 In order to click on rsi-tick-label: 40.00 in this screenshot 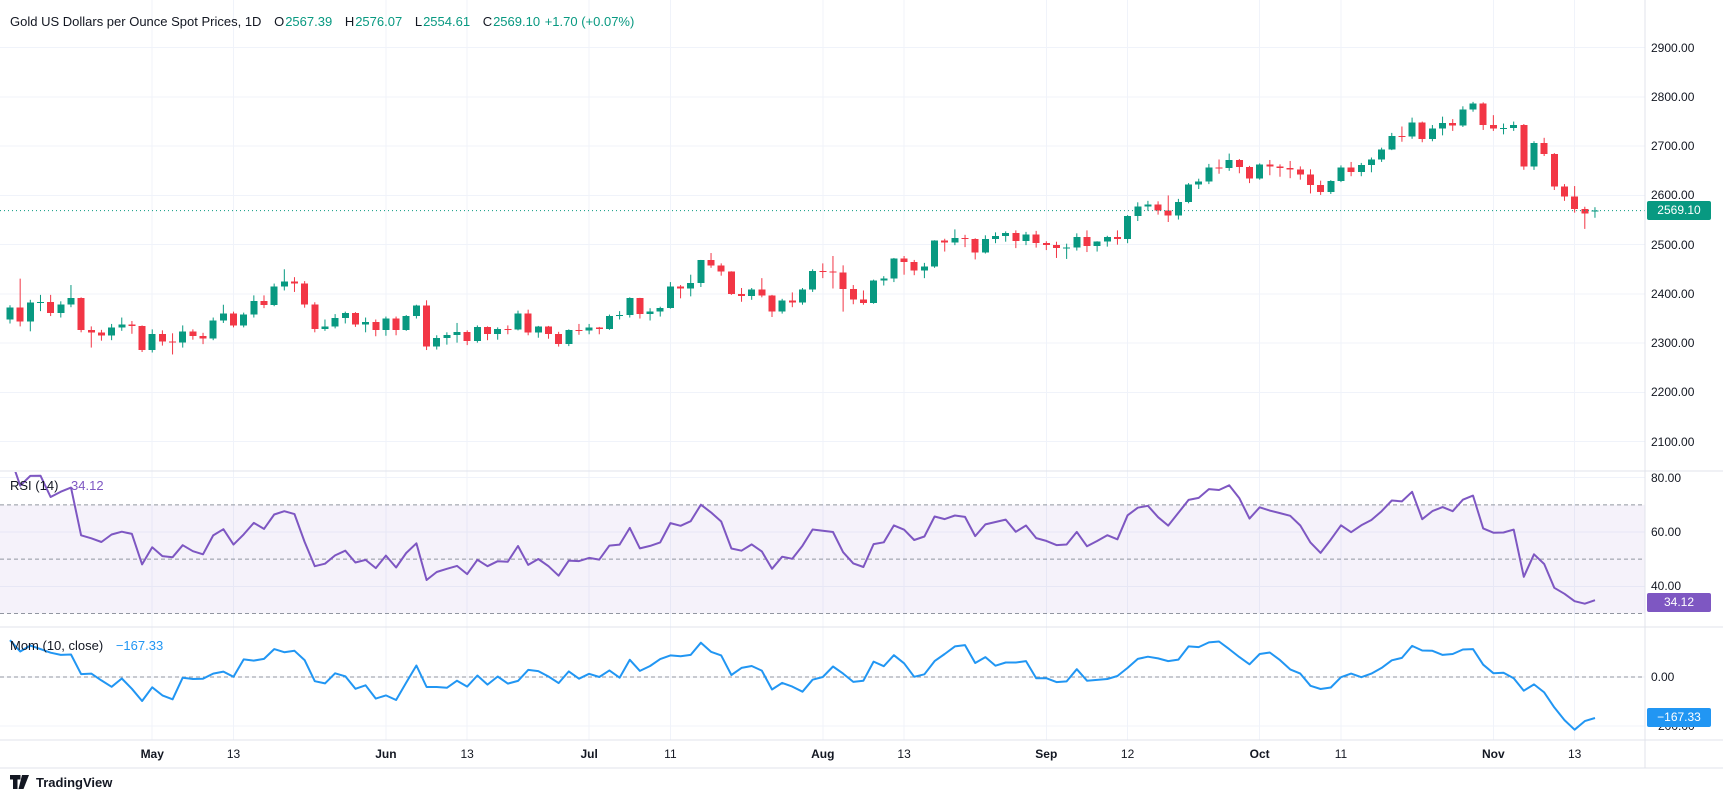, I will do `click(1666, 586)`.